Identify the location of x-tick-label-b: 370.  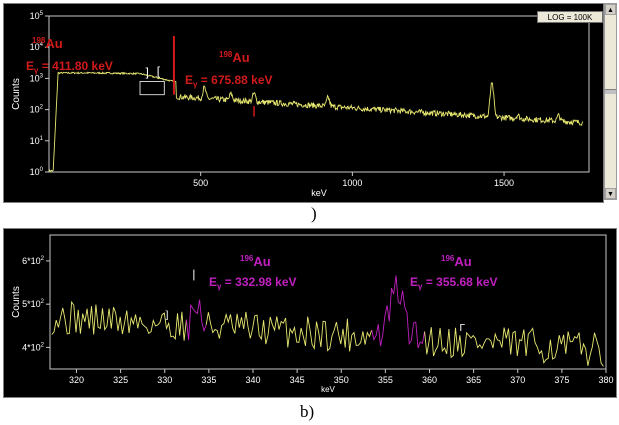
(517, 380).